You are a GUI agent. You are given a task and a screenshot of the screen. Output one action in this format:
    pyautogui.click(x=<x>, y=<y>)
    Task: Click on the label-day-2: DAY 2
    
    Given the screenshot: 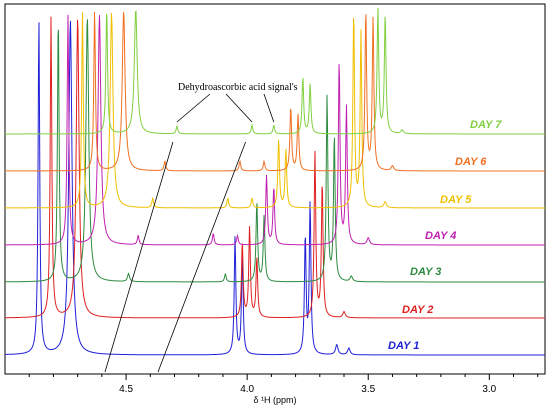 What is the action you would take?
    pyautogui.click(x=417, y=310)
    